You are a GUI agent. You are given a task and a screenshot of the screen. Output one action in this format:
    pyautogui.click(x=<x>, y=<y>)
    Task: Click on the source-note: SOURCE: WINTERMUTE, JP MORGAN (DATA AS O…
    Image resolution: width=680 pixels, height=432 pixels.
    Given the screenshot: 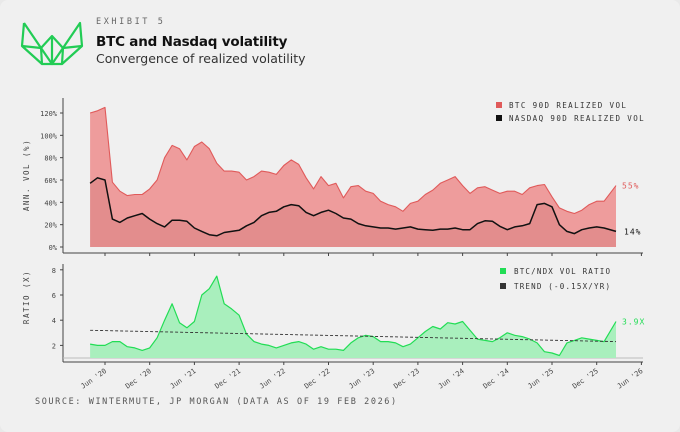 What is the action you would take?
    pyautogui.click(x=216, y=402)
    